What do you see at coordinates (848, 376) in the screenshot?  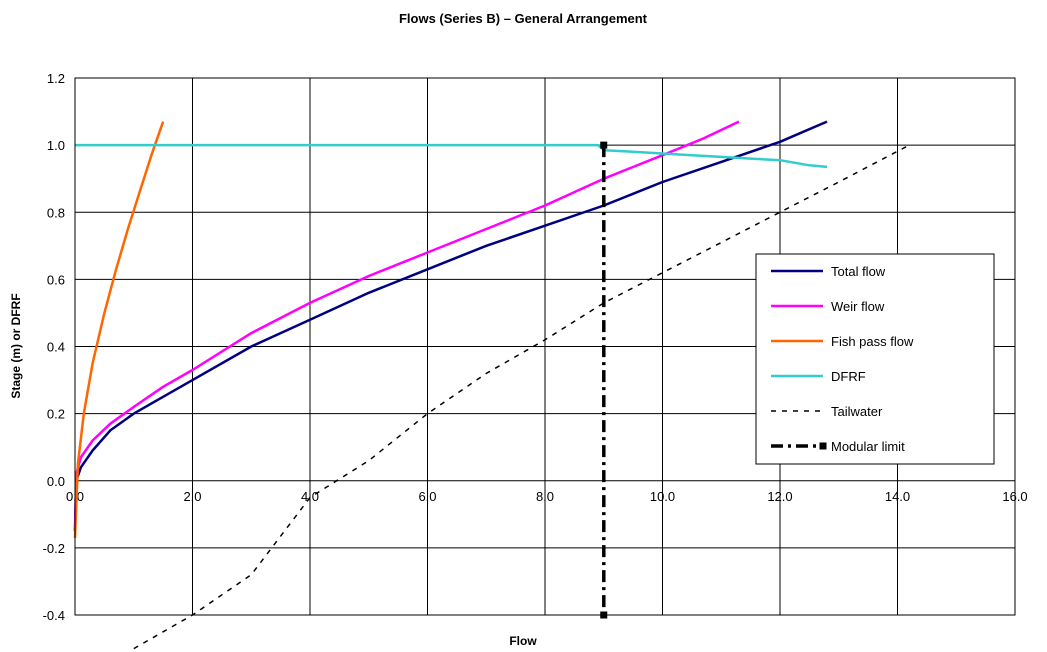 I see `legend-entry-label: DFRF` at bounding box center [848, 376].